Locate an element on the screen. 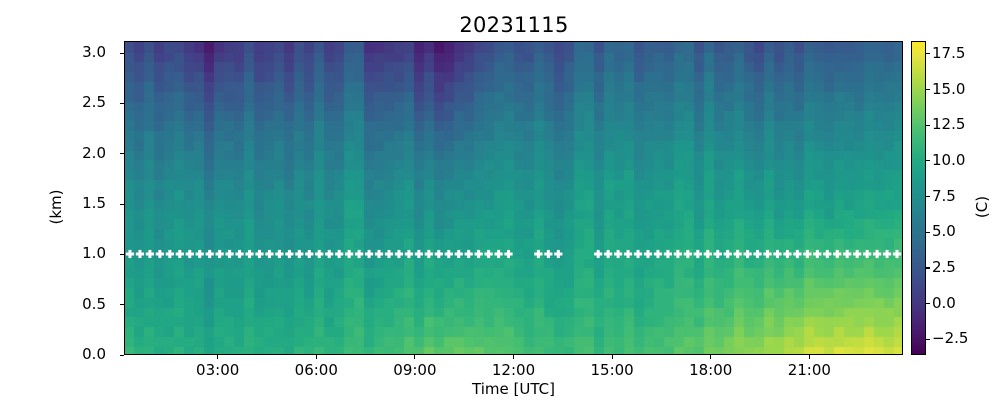 This screenshot has height=400, width=1000. x-tick-label: 09:00 is located at coordinates (415, 370).